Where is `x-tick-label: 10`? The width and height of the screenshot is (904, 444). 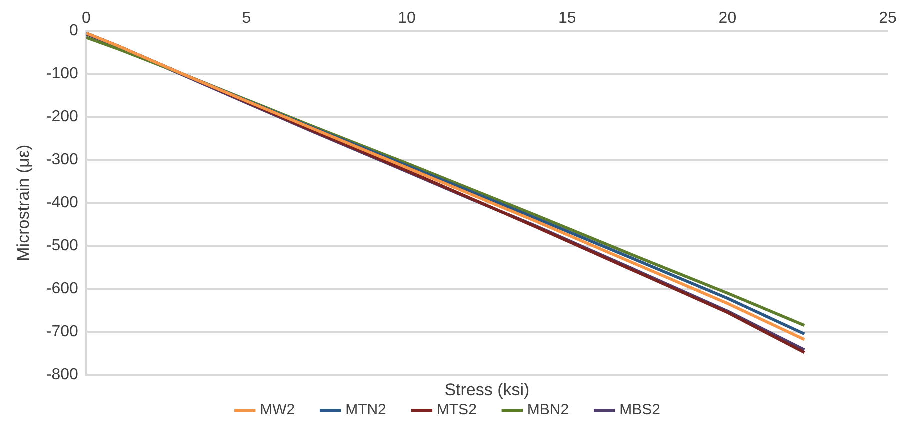
x-tick-label: 10 is located at coordinates (407, 19).